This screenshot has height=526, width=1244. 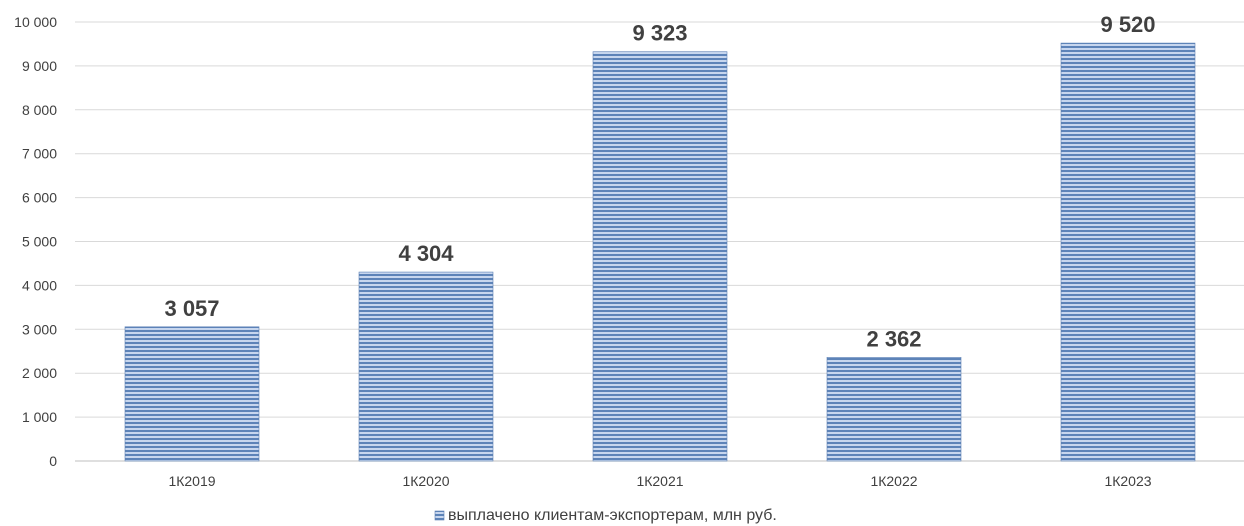 What do you see at coordinates (39, 373) in the screenshot?
I see `y-tick-label: 2 000` at bounding box center [39, 373].